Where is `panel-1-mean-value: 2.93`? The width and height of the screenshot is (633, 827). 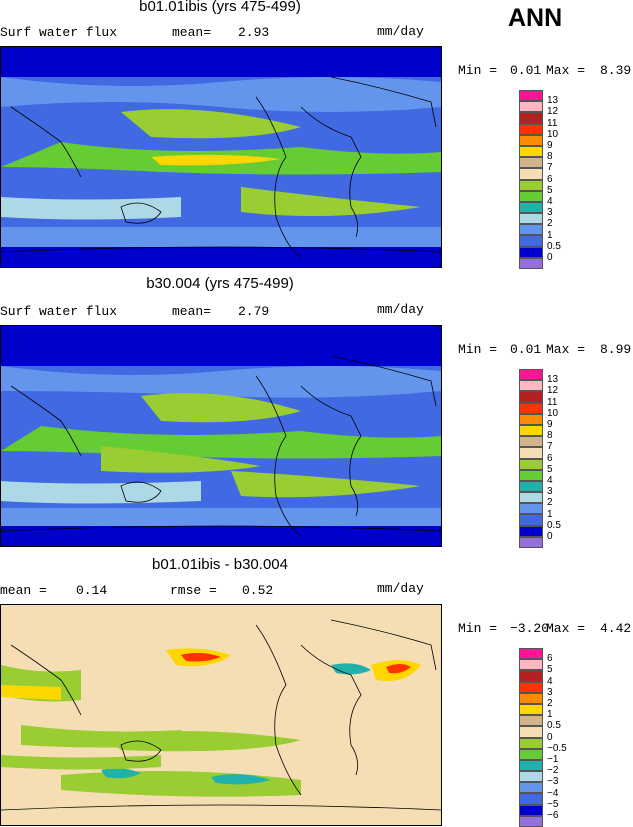
panel-1-mean-value: 2.93 is located at coordinates (254, 32).